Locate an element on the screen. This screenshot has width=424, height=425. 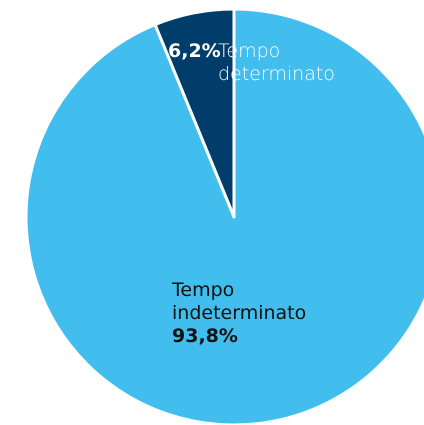
slice-label: Tempo indeterminato is located at coordinates (239, 301).